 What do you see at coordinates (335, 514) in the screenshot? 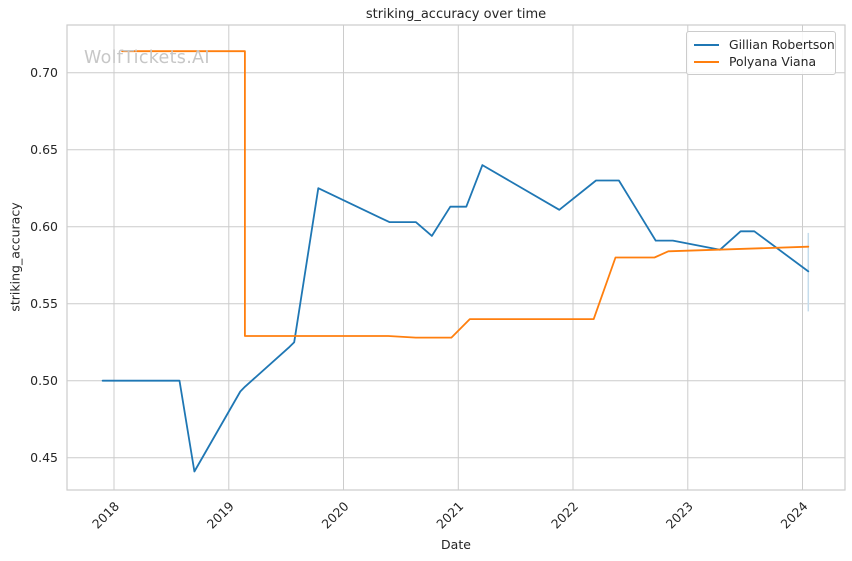
I see `x-tick-label: 2020` at bounding box center [335, 514].